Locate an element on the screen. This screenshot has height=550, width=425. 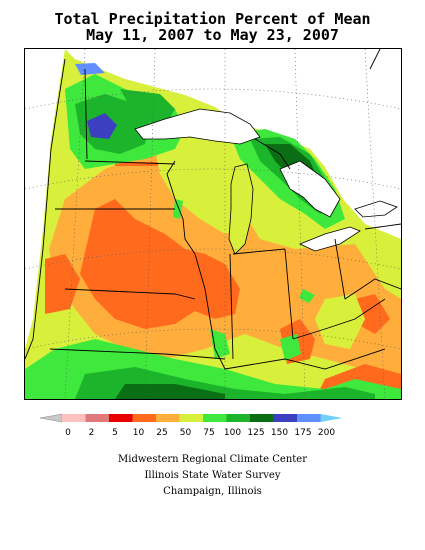
legend-tick-label: 50 is located at coordinates (186, 433).